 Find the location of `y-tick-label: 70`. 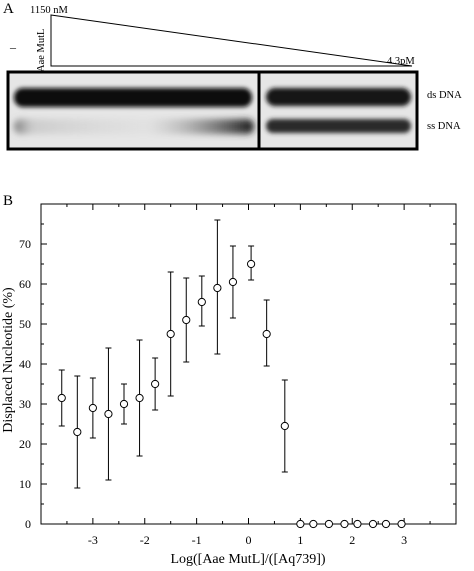

y-tick-label: 70 is located at coordinates (25, 244).